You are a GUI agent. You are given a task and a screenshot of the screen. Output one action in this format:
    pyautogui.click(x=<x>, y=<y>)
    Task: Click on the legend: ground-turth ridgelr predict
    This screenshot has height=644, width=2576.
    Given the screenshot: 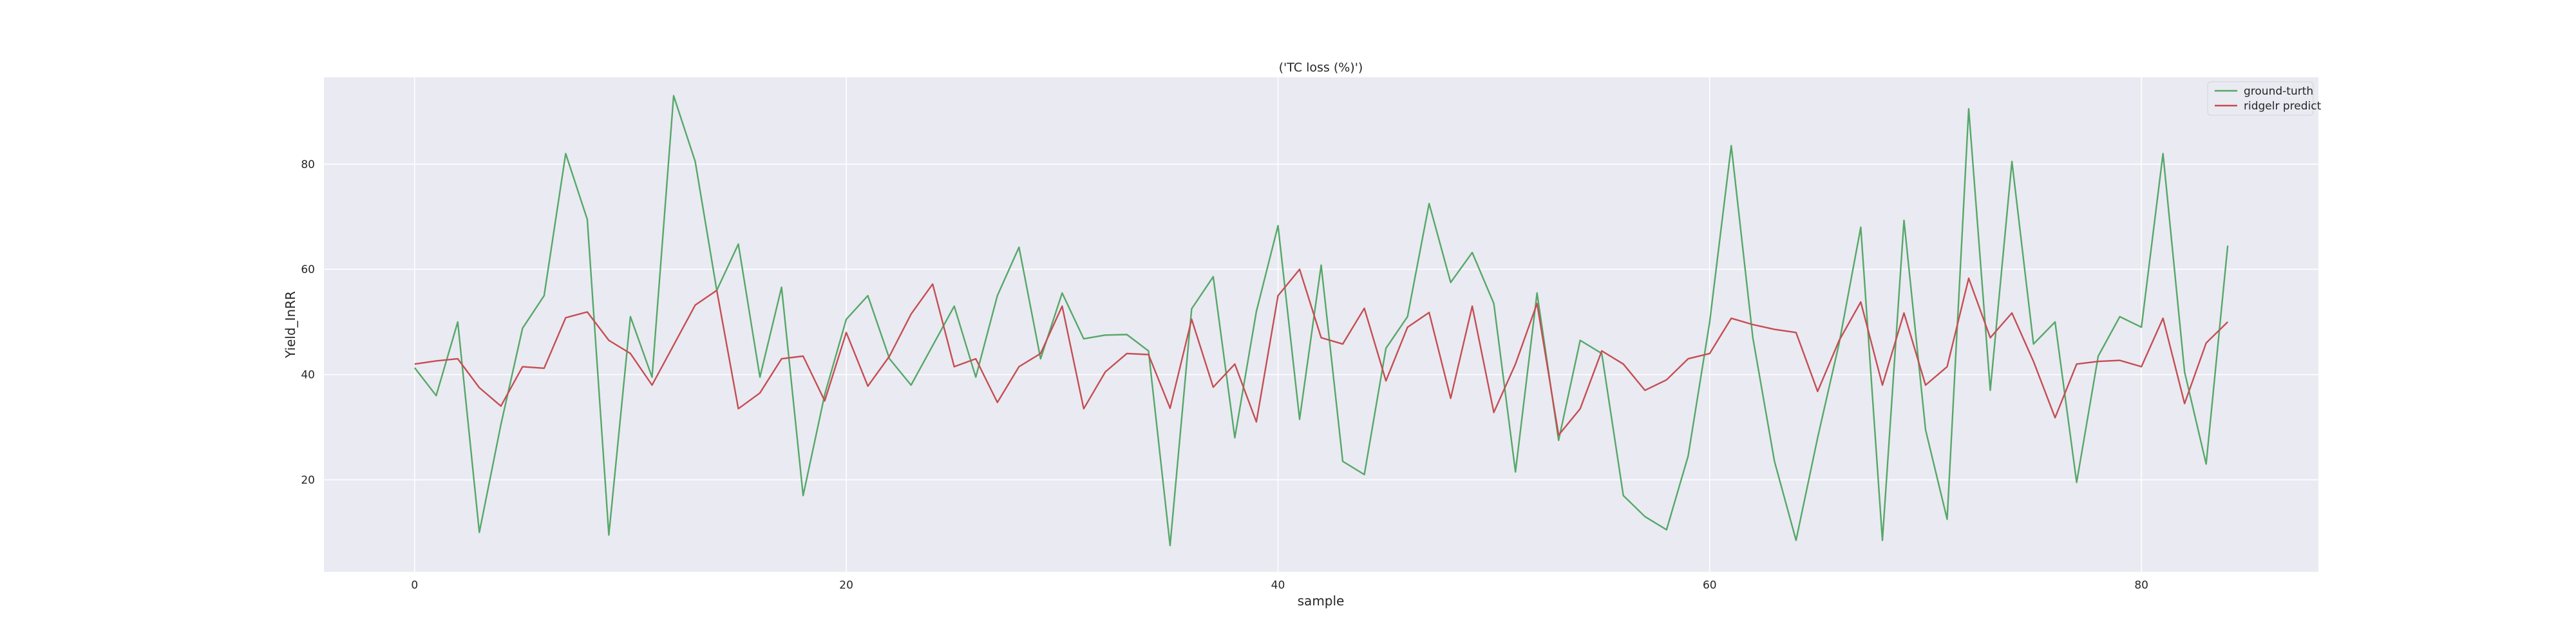 What is the action you would take?
    pyautogui.click(x=2264, y=99)
    